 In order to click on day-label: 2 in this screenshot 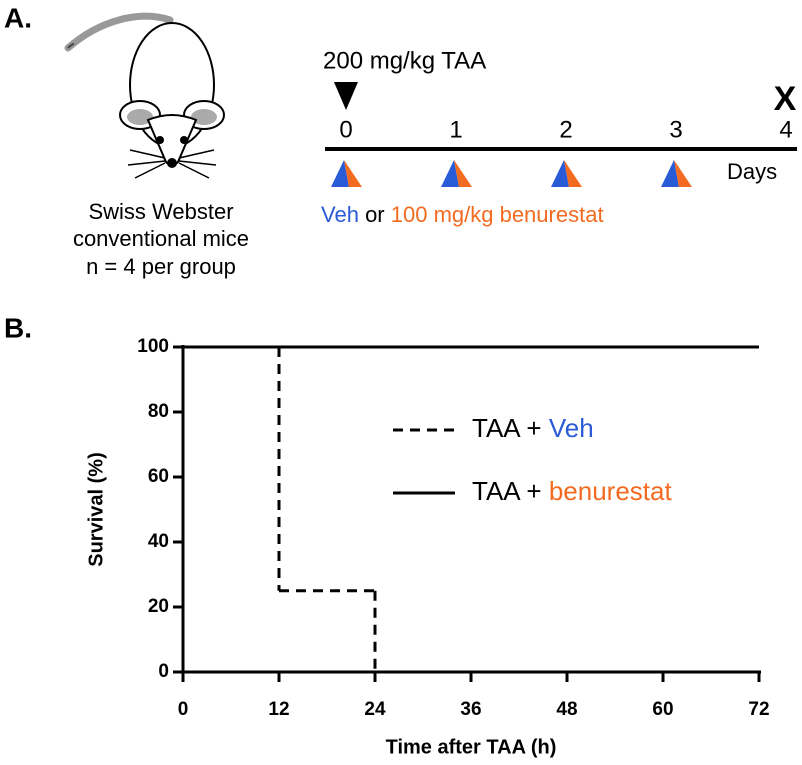, I will do `click(565, 129)`.